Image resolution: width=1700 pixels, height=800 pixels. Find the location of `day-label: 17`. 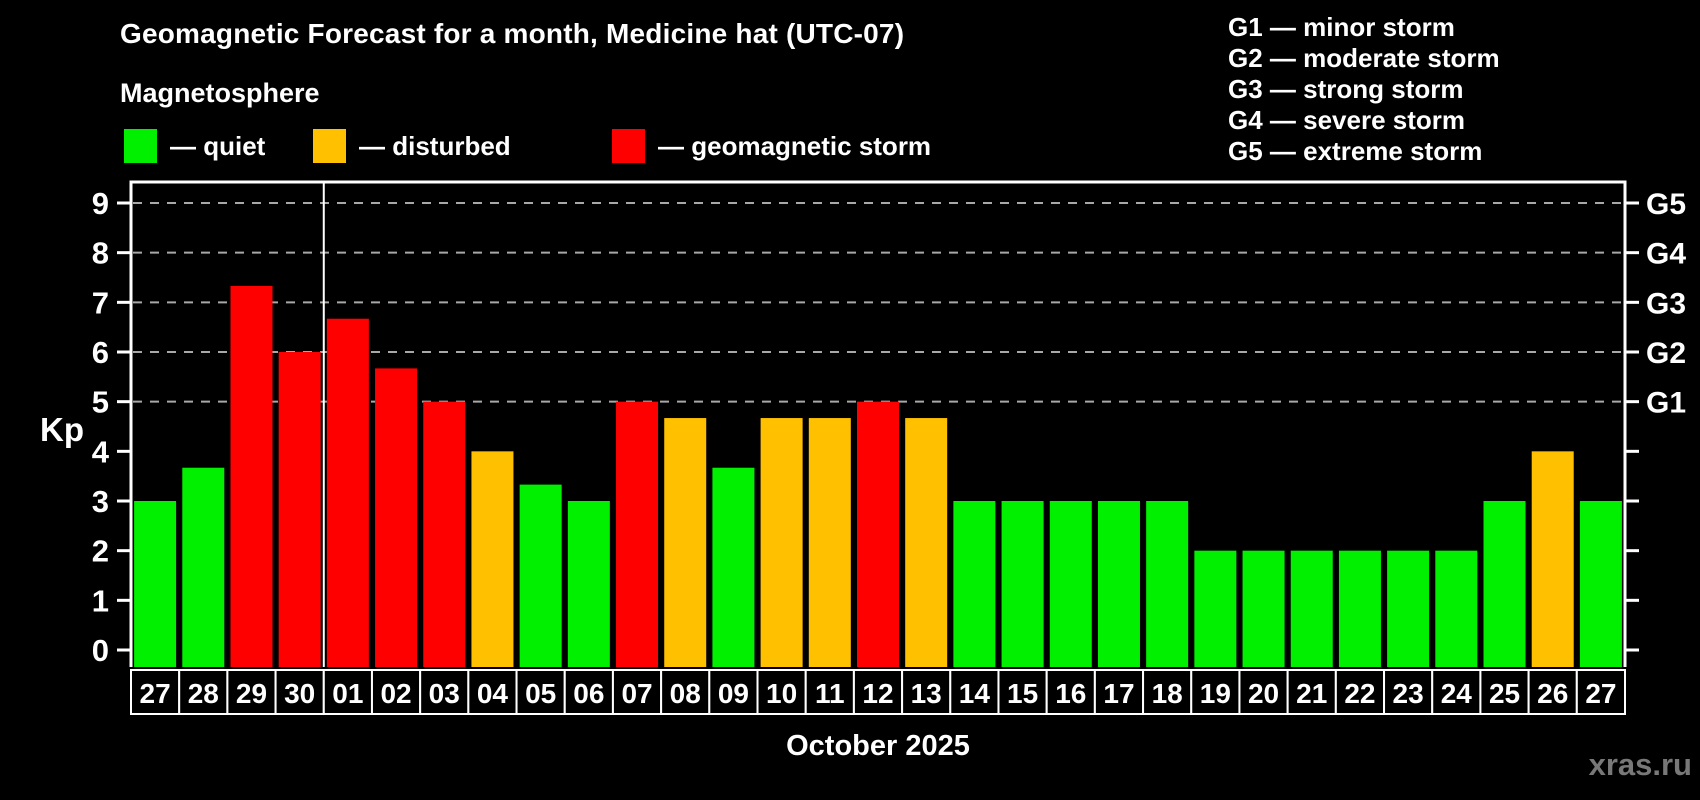

day-label: 17 is located at coordinates (1118, 693).